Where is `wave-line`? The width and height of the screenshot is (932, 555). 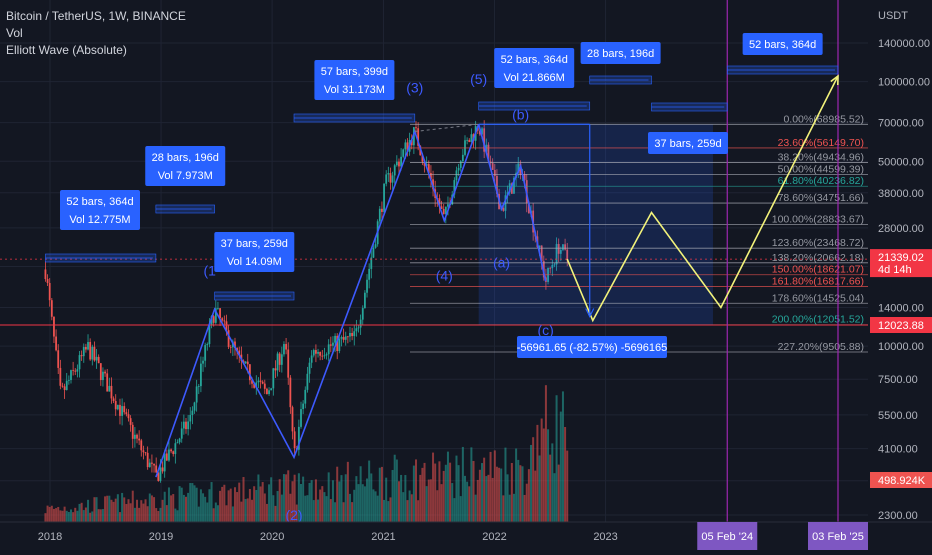
wave-line is located at coordinates (512, 203).